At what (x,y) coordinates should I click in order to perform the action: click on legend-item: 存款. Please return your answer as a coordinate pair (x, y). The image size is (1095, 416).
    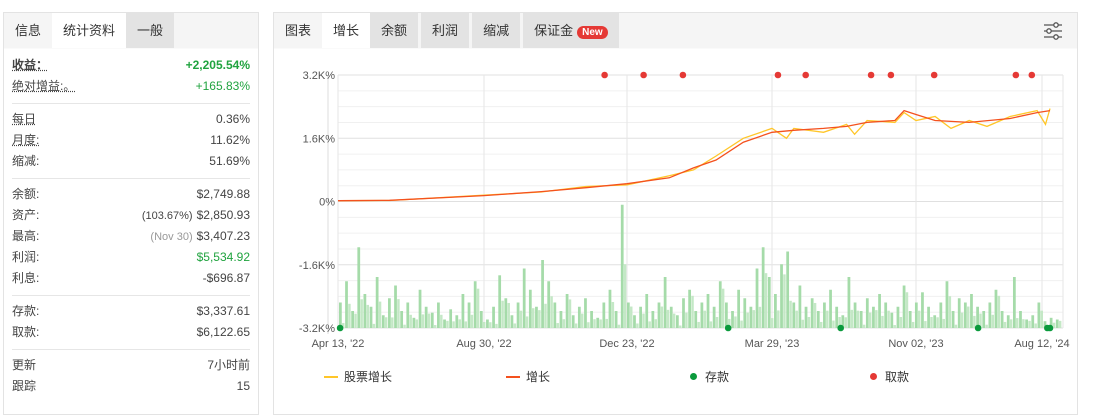
    Looking at the image, I should click on (709, 376).